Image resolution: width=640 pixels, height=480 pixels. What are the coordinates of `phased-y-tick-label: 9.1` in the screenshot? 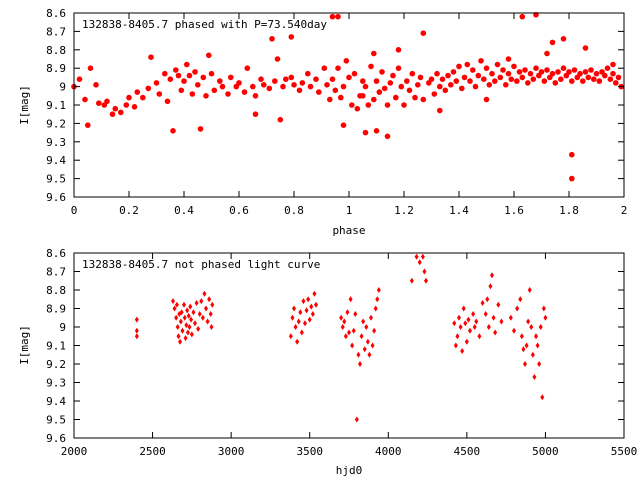 It's located at (56, 105).